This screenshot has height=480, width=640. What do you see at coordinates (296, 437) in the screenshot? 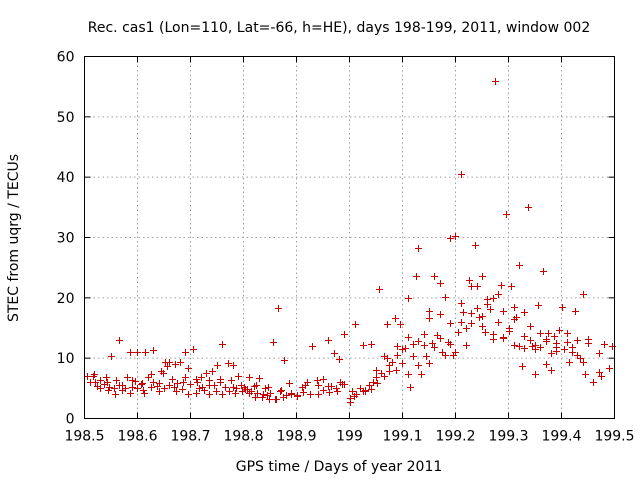
I see `x-tick-label: 198.9` at bounding box center [296, 437].